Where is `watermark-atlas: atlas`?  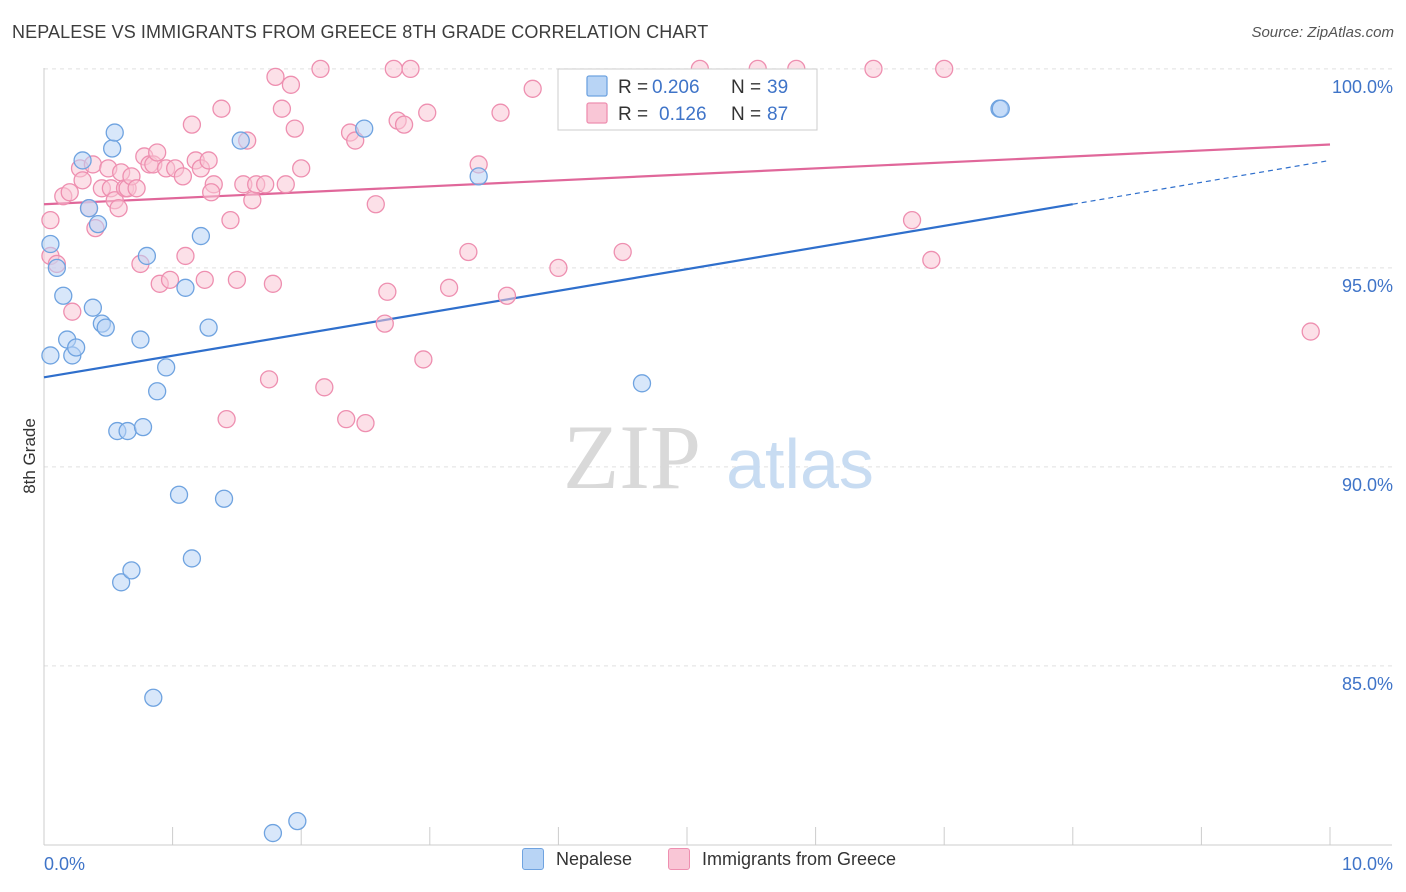
watermark-atlas: atlas is located at coordinates (800, 464).